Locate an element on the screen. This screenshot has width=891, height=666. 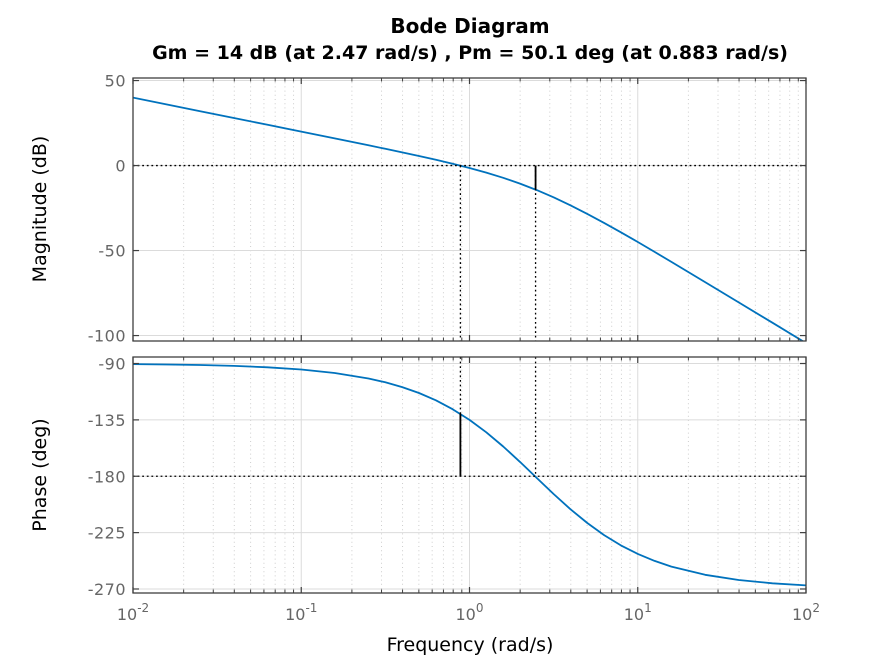
y-tick-label: -180 is located at coordinates (107, 476).